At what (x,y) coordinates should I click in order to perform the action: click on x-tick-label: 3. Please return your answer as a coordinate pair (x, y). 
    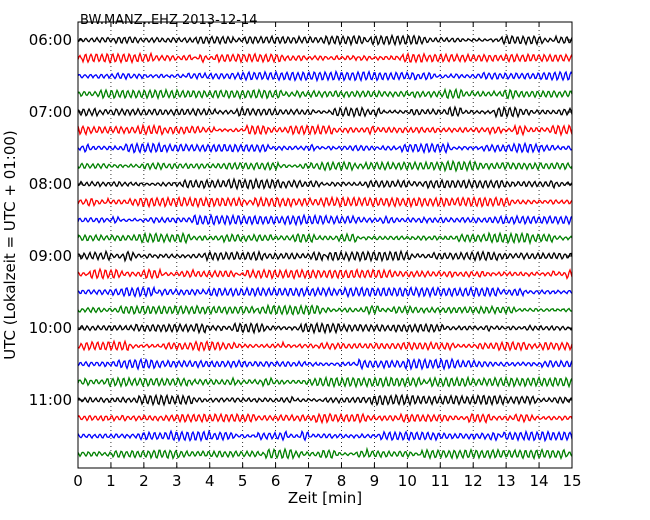
    Looking at the image, I should click on (177, 481).